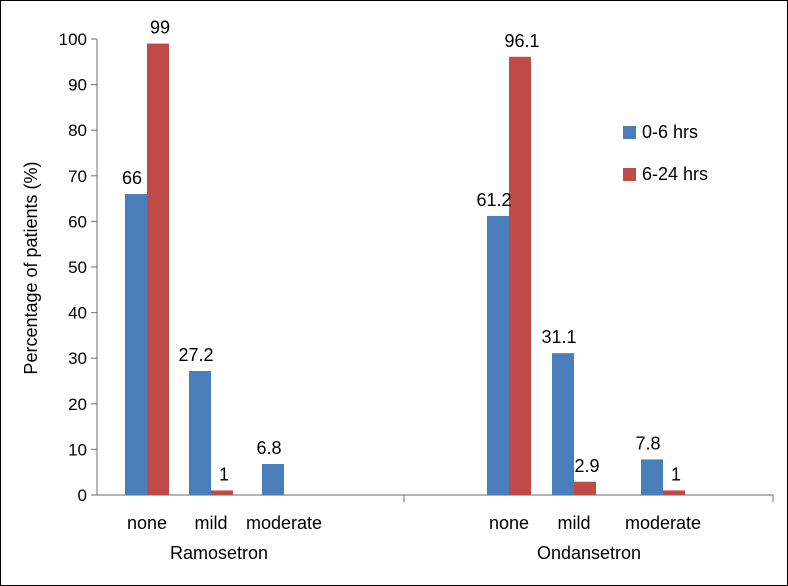 The height and width of the screenshot is (586, 788). I want to click on data-label: 27.2, so click(195, 355).